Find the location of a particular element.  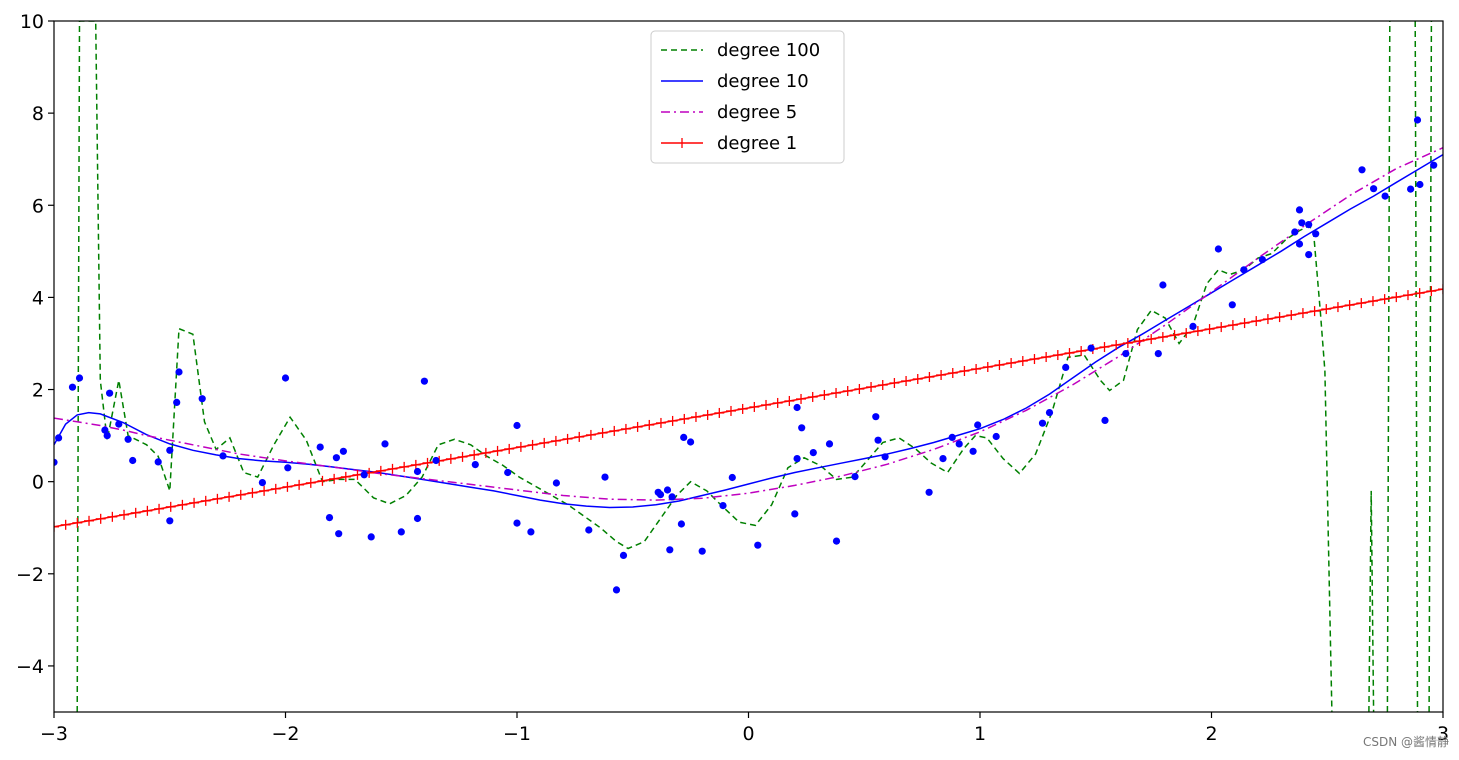

legend-label-degree-100: degree 100 is located at coordinates (768, 50).